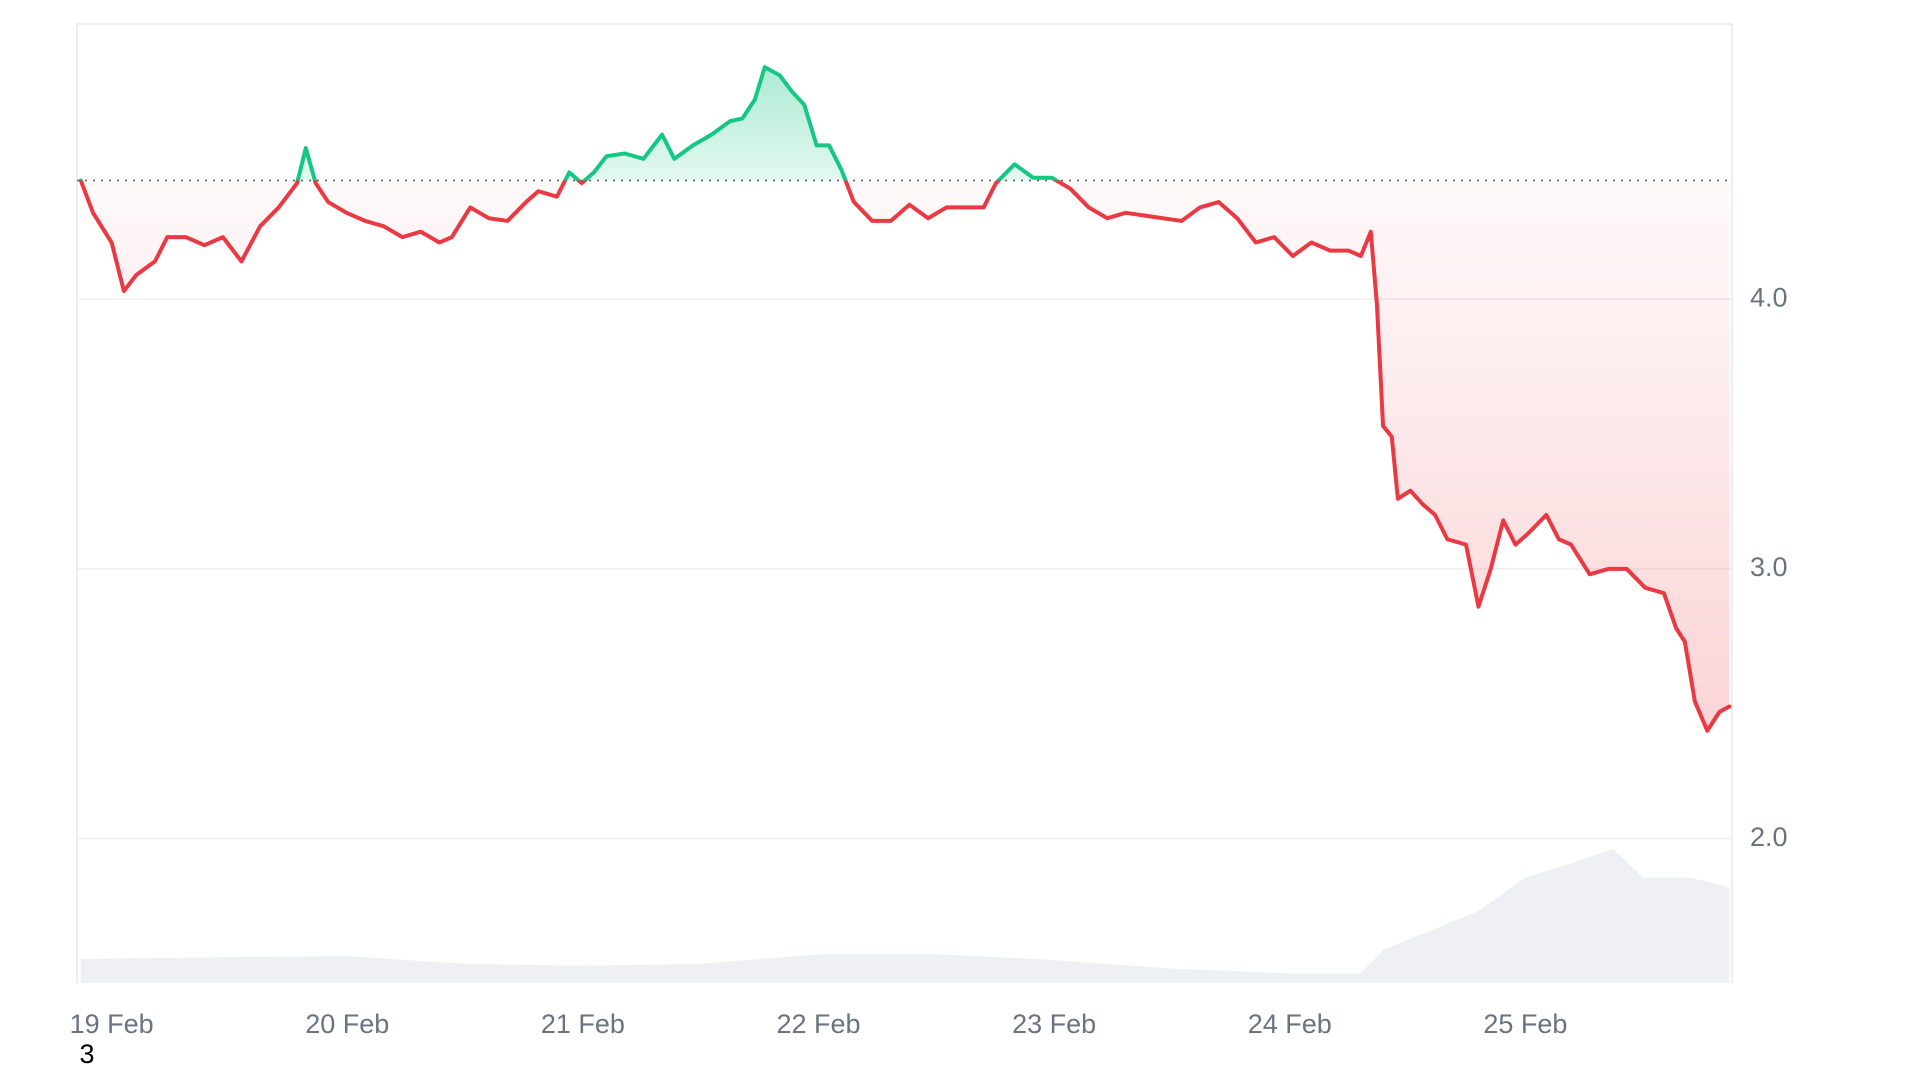  I want to click on x-tick-label: 20 Feb, so click(347, 1024).